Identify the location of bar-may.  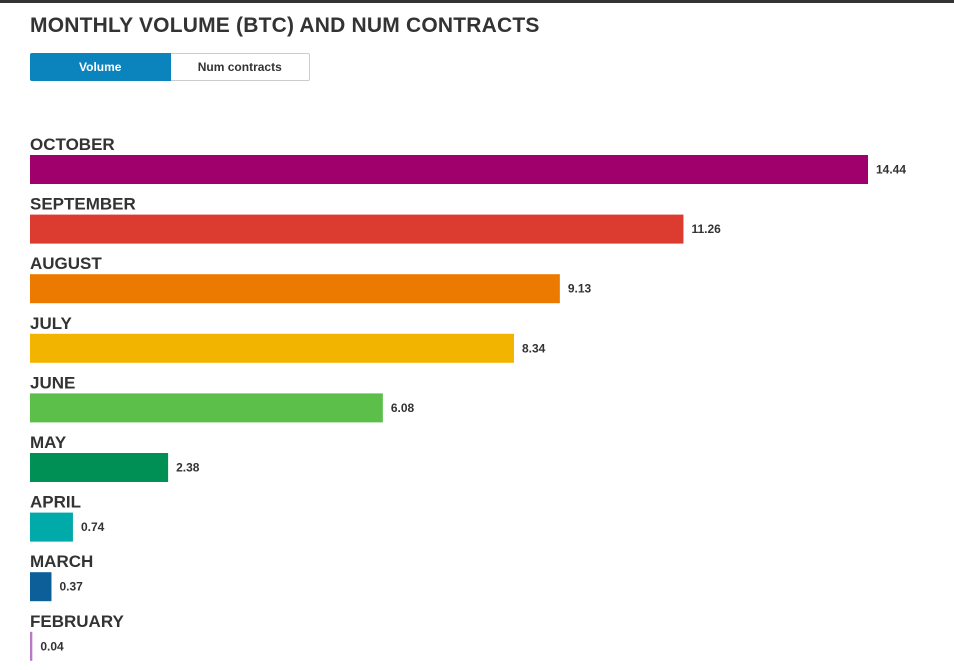
(99, 467).